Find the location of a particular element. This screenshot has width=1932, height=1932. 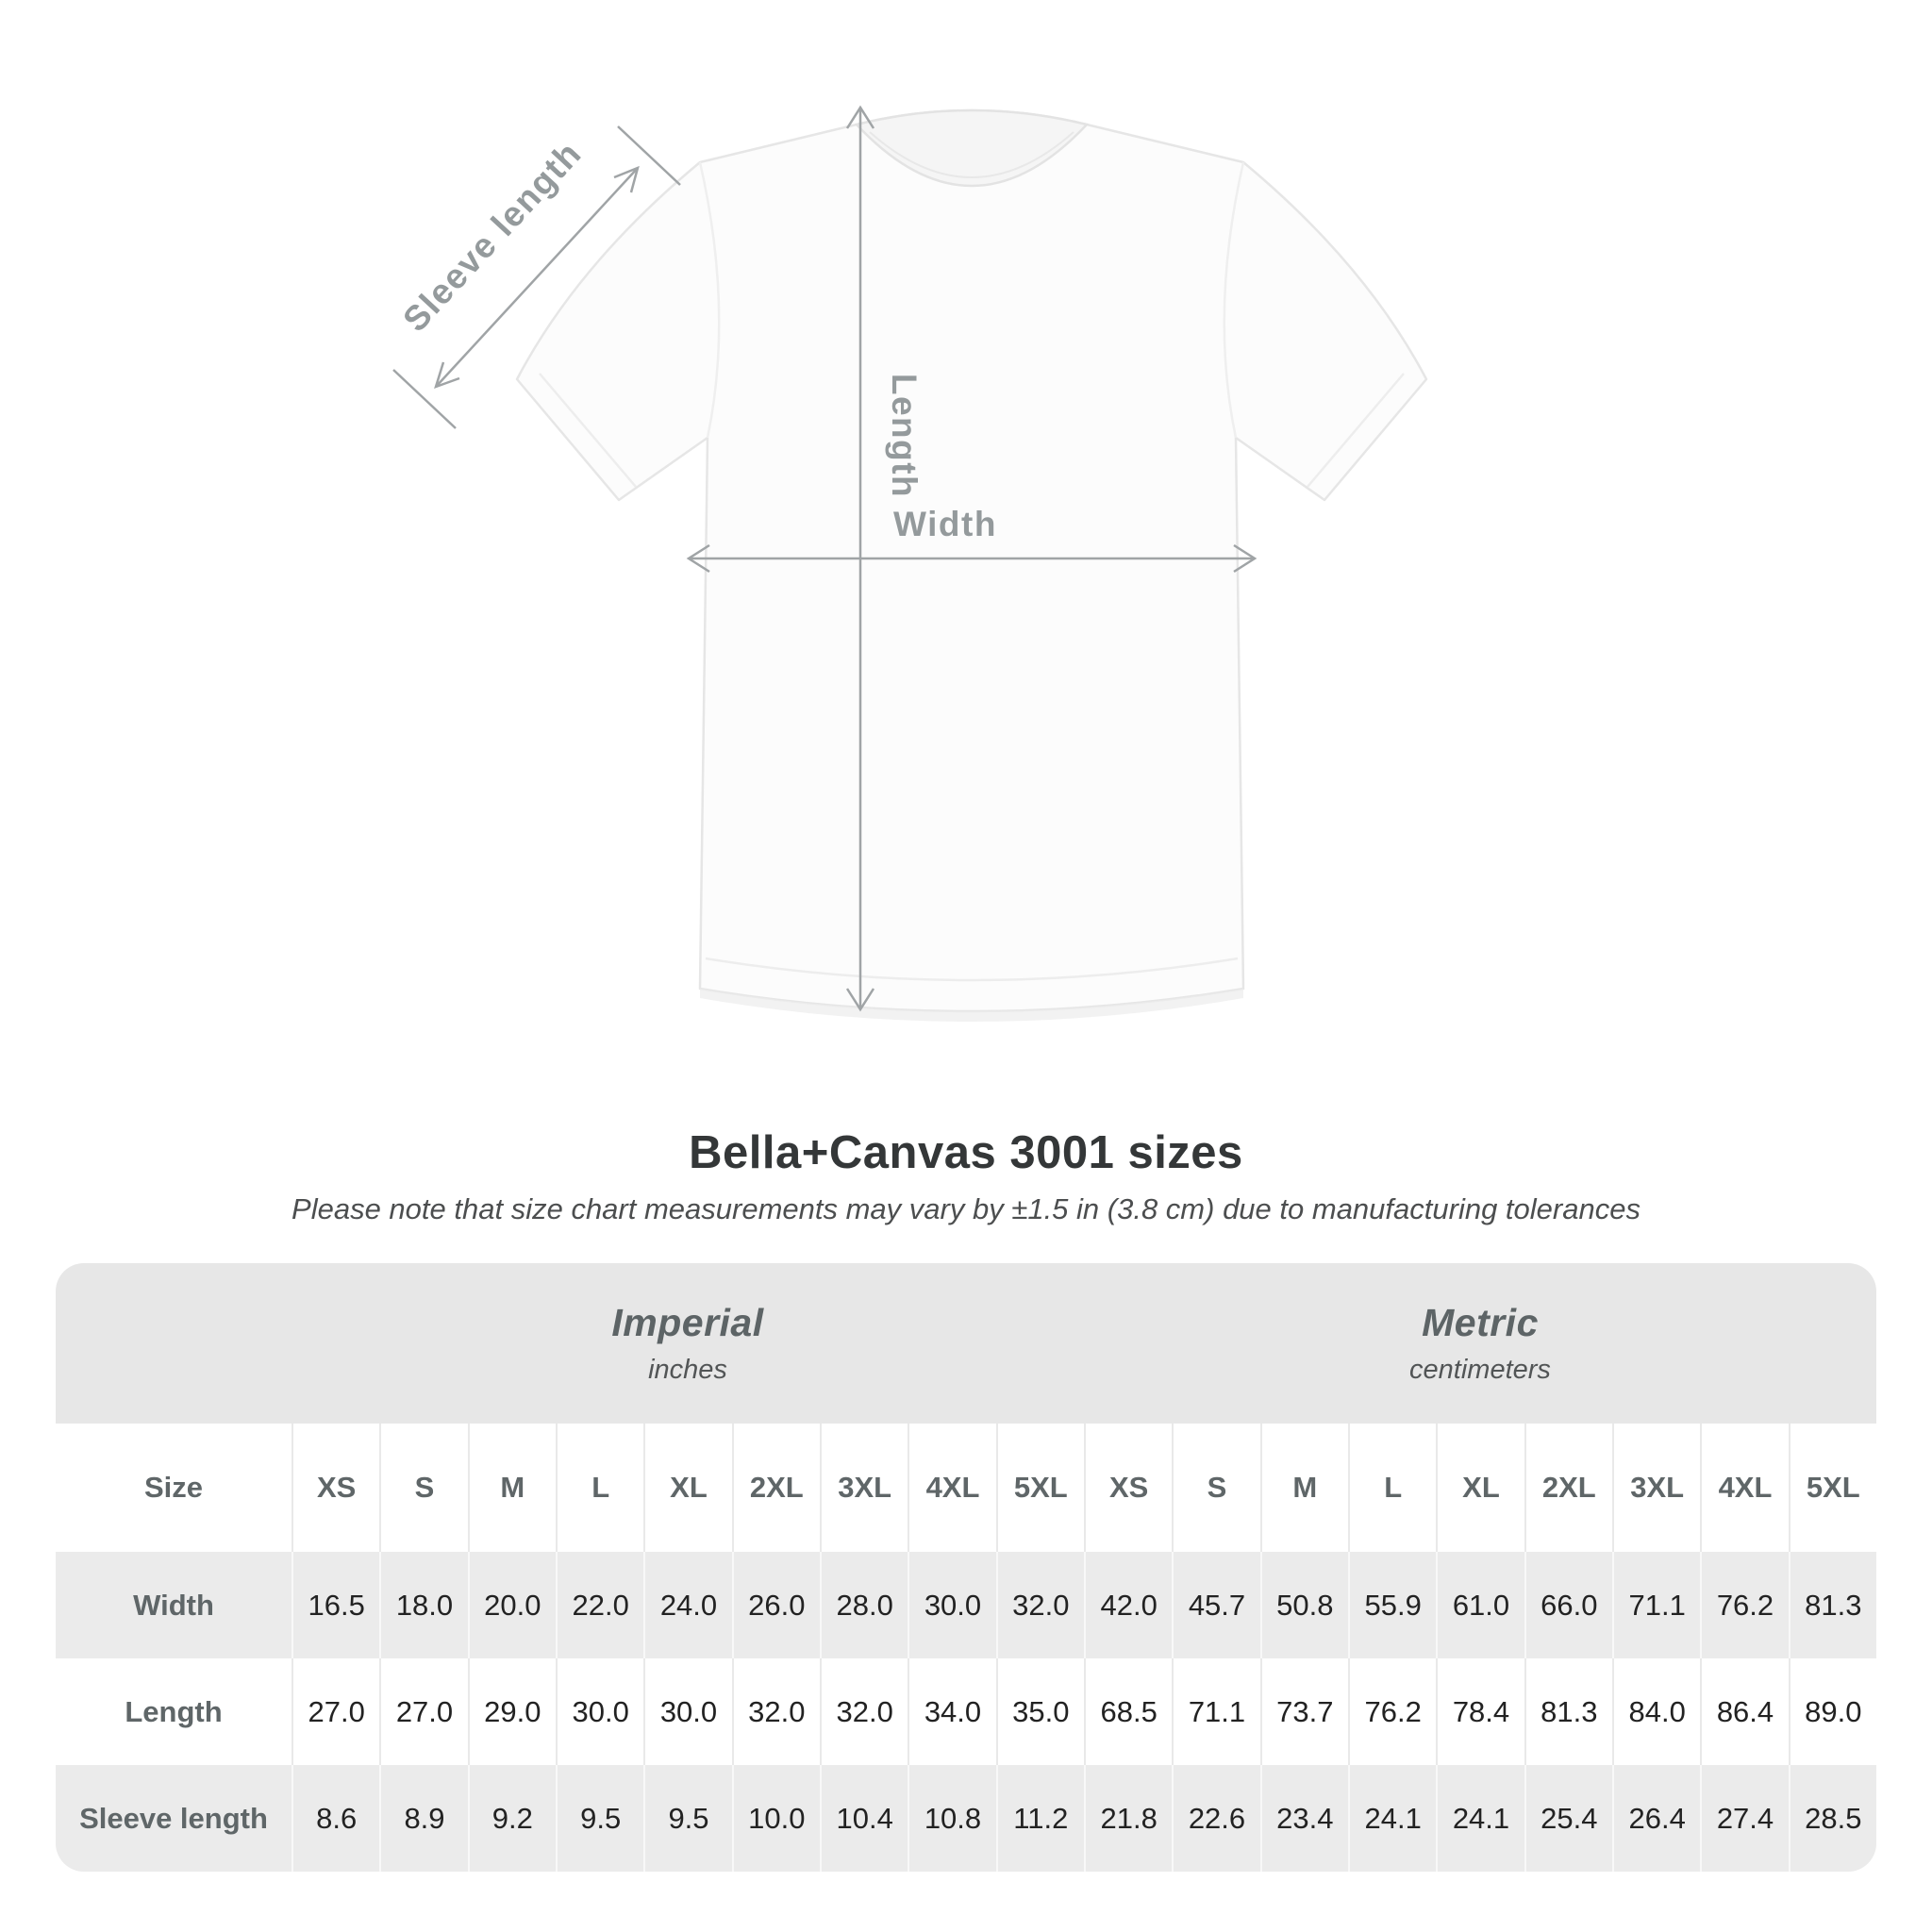

value-cell: 26.4 is located at coordinates (1657, 1819).